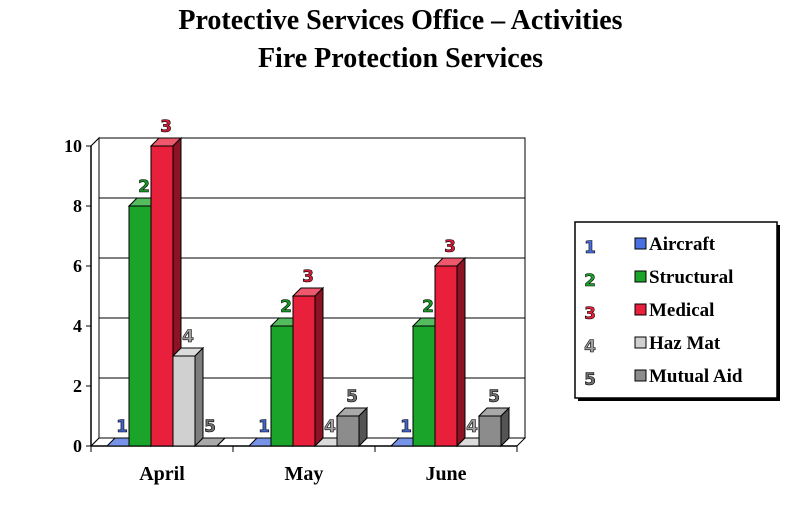  What do you see at coordinates (400, 58) in the screenshot?
I see `chart-subtitle: Fire Protection Services` at bounding box center [400, 58].